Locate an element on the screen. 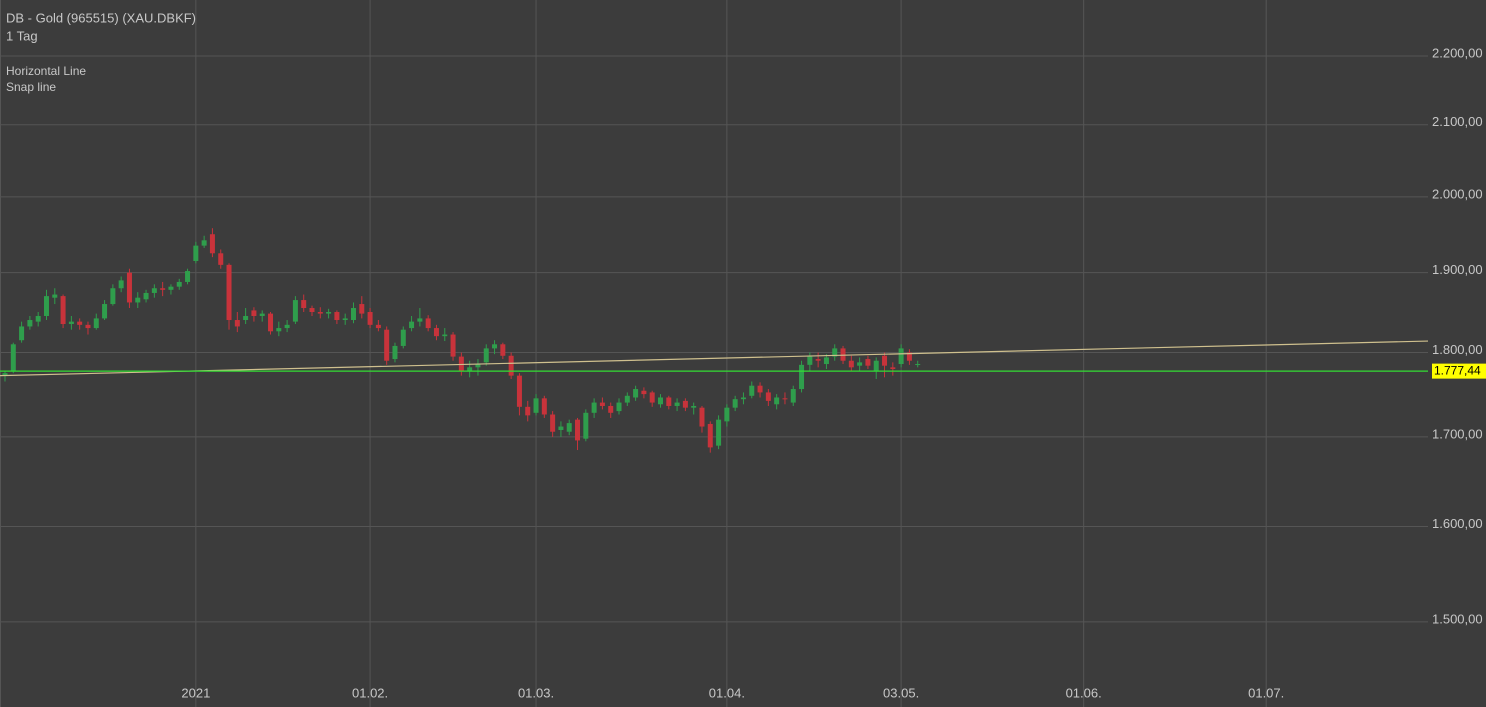 The height and width of the screenshot is (707, 1486). x-tick-label: 01.04. is located at coordinates (727, 692).